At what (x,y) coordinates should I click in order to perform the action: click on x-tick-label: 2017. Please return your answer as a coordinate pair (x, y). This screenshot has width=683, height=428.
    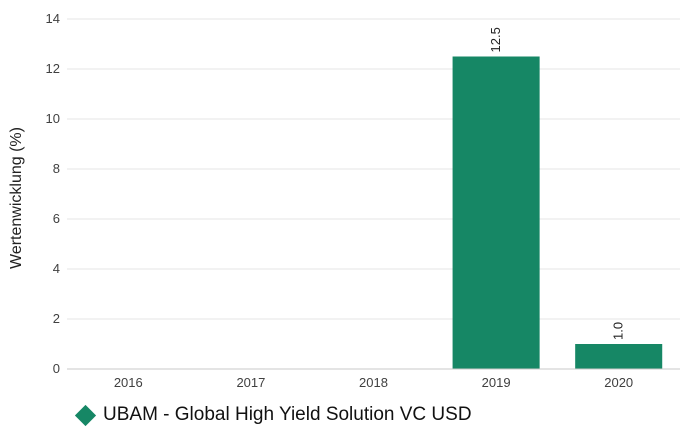
    Looking at the image, I should click on (250, 382).